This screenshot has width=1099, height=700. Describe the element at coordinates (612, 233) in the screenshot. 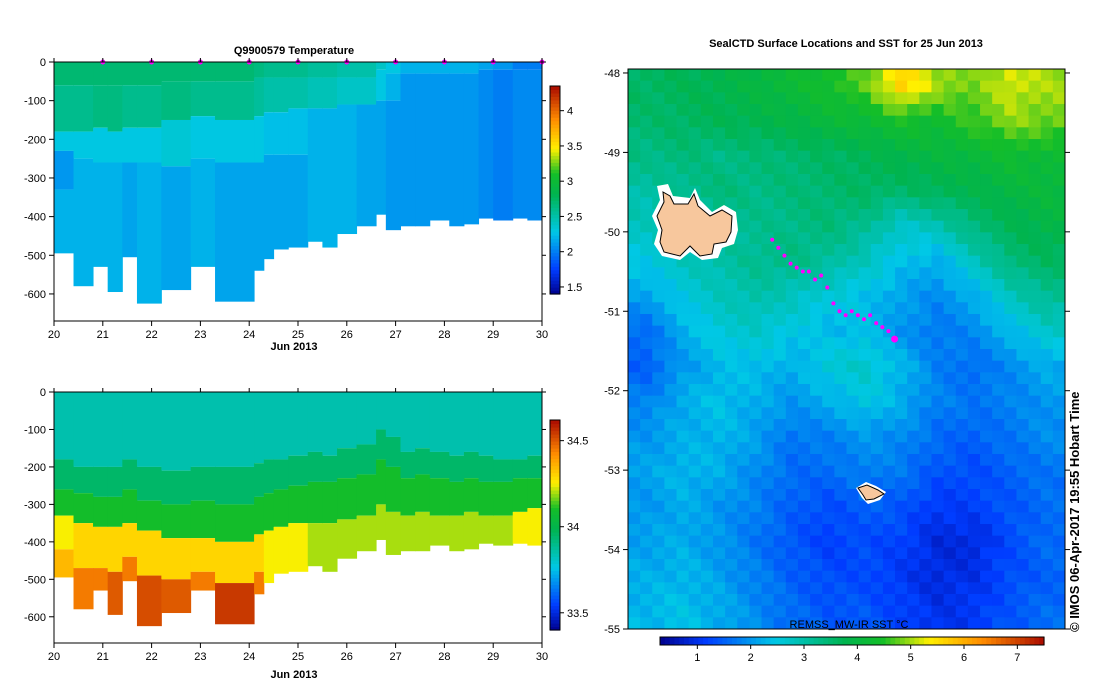

I see `lat-tick-label: -50` at that location.